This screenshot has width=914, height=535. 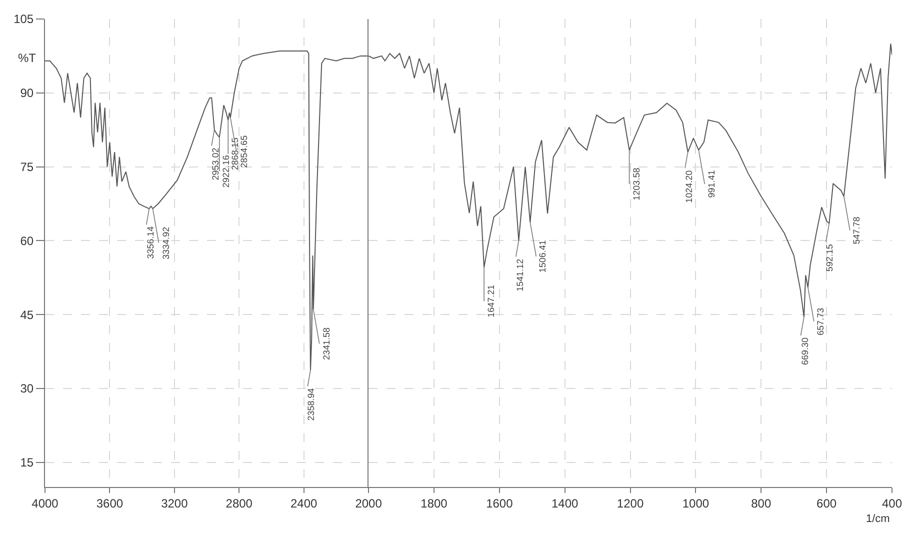 I want to click on x-axis-title: 1/cm, so click(x=878, y=519).